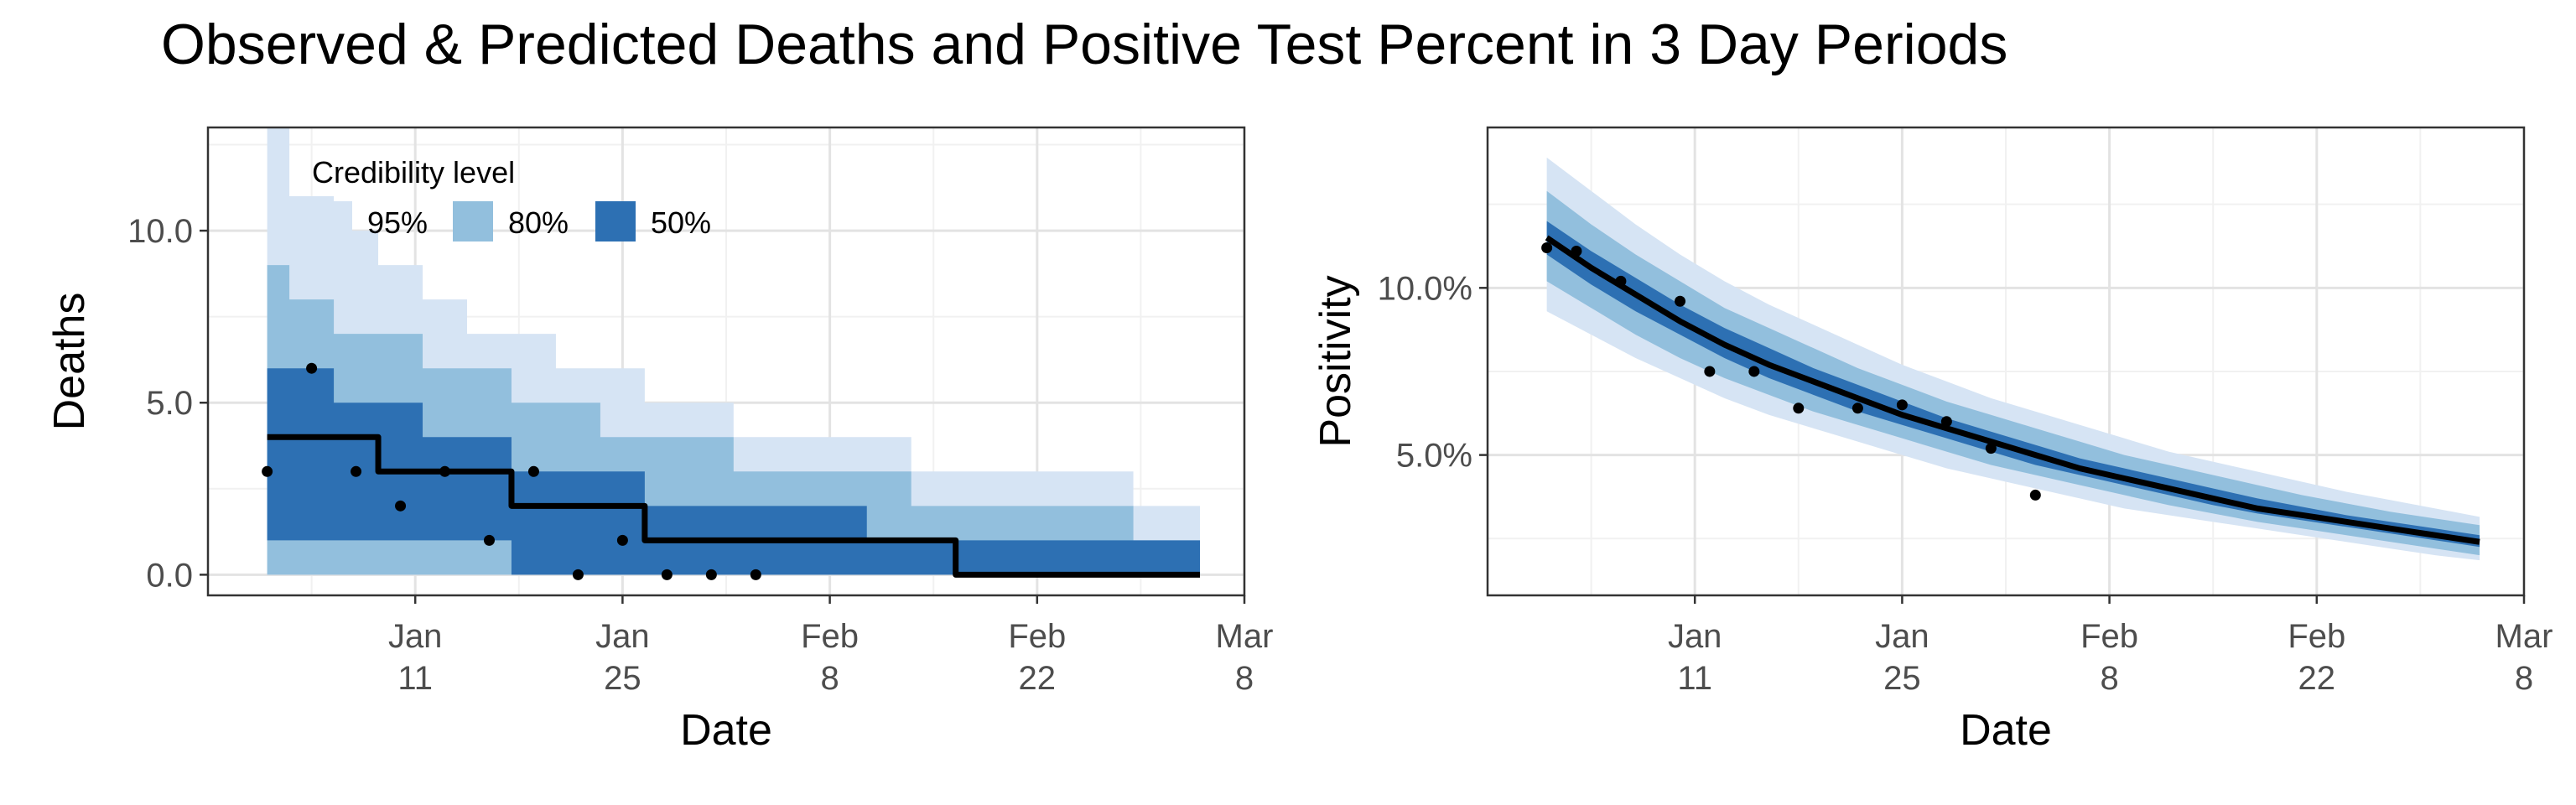  I want to click on y-axis-title: Deaths, so click(69, 362).